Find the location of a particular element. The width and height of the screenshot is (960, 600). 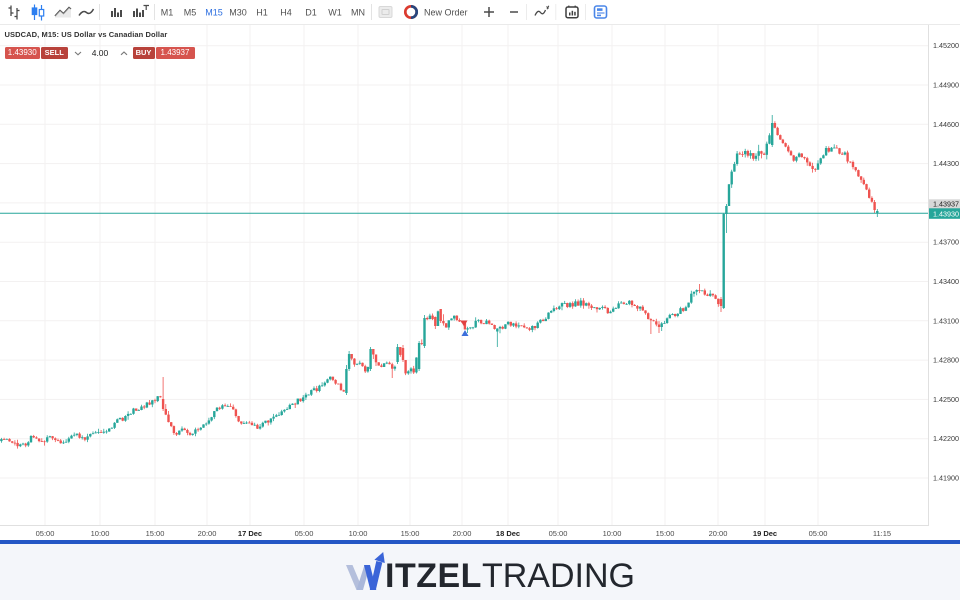

svg-text: 19 Dec is located at coordinates (765, 533).